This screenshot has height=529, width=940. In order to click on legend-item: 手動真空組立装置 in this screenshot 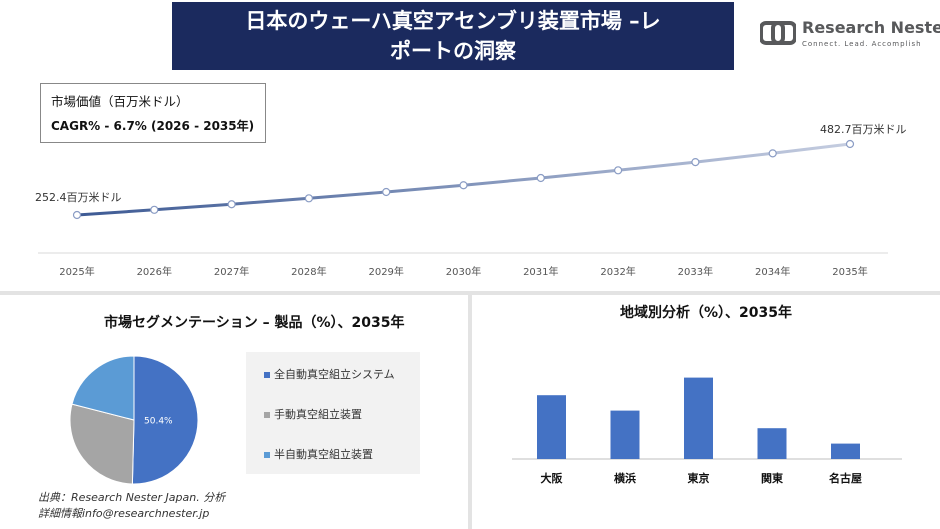, I will do `click(313, 414)`.